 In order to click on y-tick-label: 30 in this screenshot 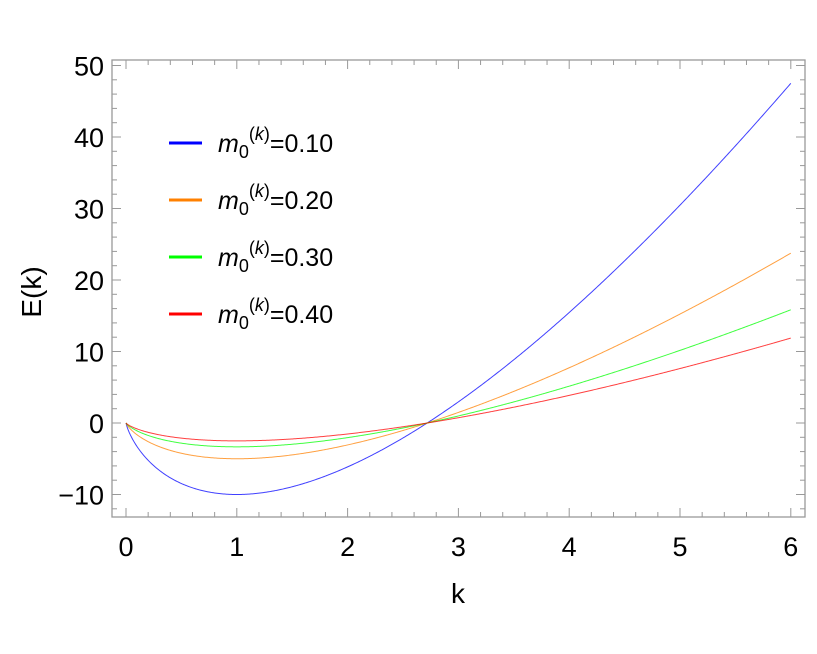, I will do `click(89, 210)`.